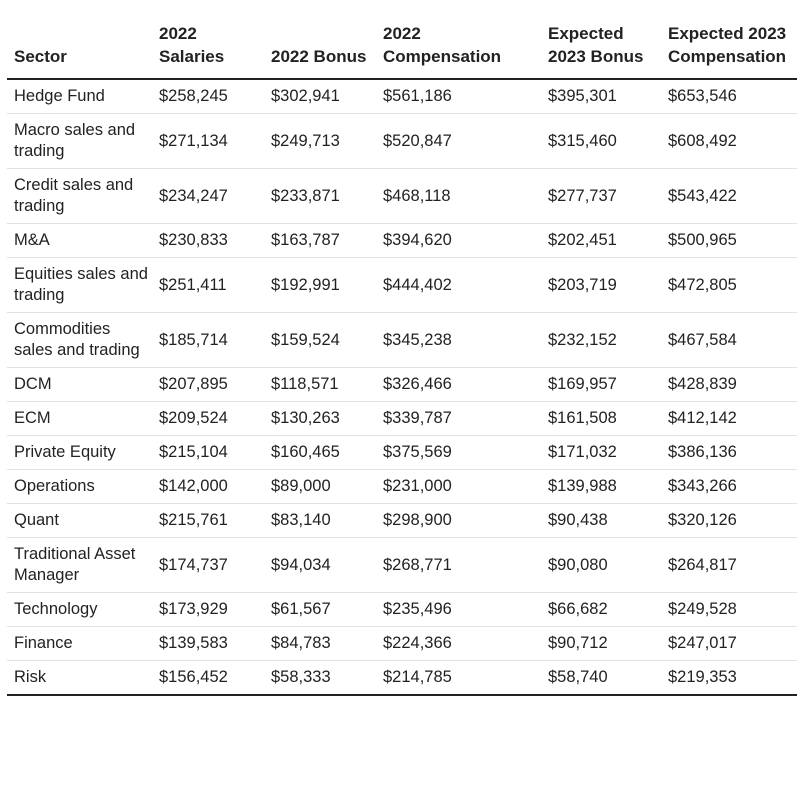  I want to click on sector-cell: ECM, so click(79, 418).